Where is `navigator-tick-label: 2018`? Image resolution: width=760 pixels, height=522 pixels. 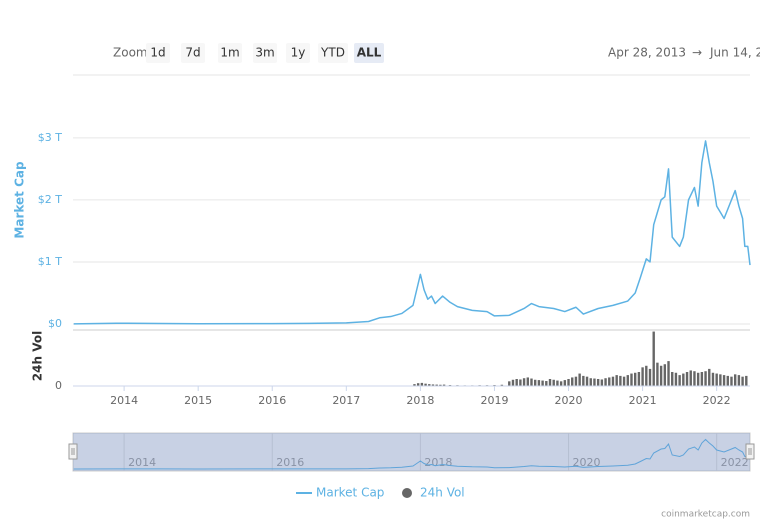
navigator-tick-label: 2018 is located at coordinates (438, 462).